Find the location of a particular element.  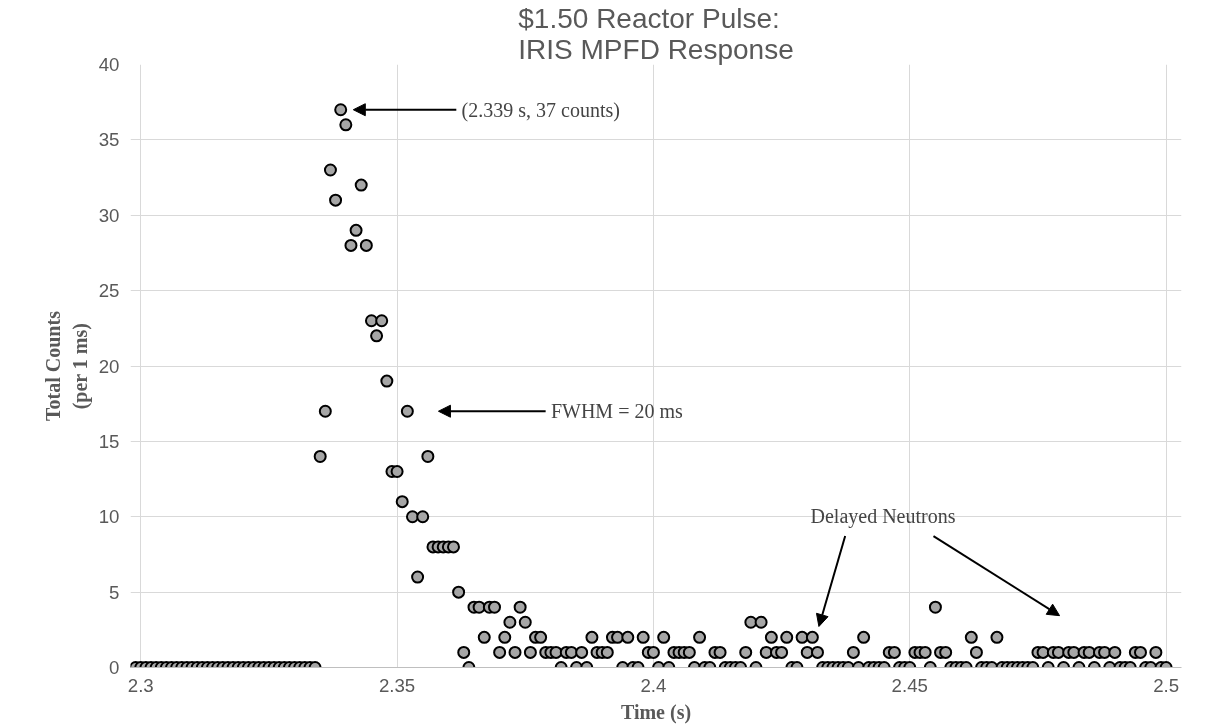

annotation: (2.339 s, 37 counts) is located at coordinates (540, 110).